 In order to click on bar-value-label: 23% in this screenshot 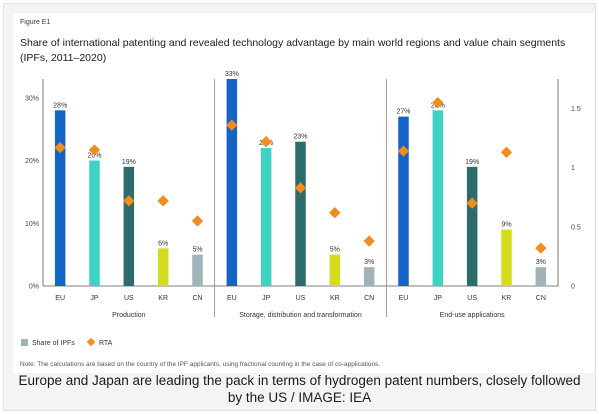, I will do `click(300, 137)`.